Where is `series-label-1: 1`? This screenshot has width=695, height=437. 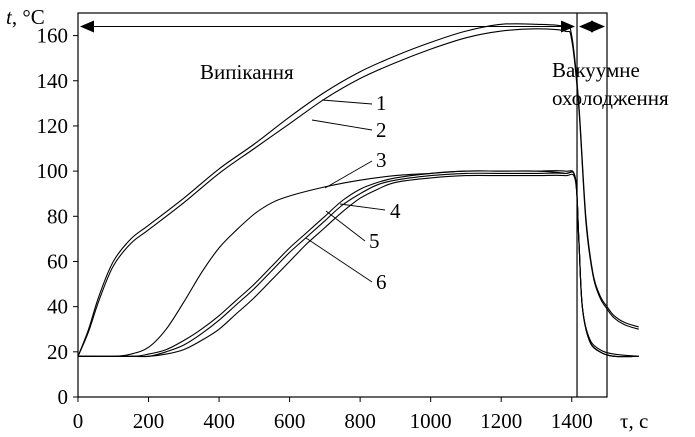 series-label-1: 1 is located at coordinates (381, 103).